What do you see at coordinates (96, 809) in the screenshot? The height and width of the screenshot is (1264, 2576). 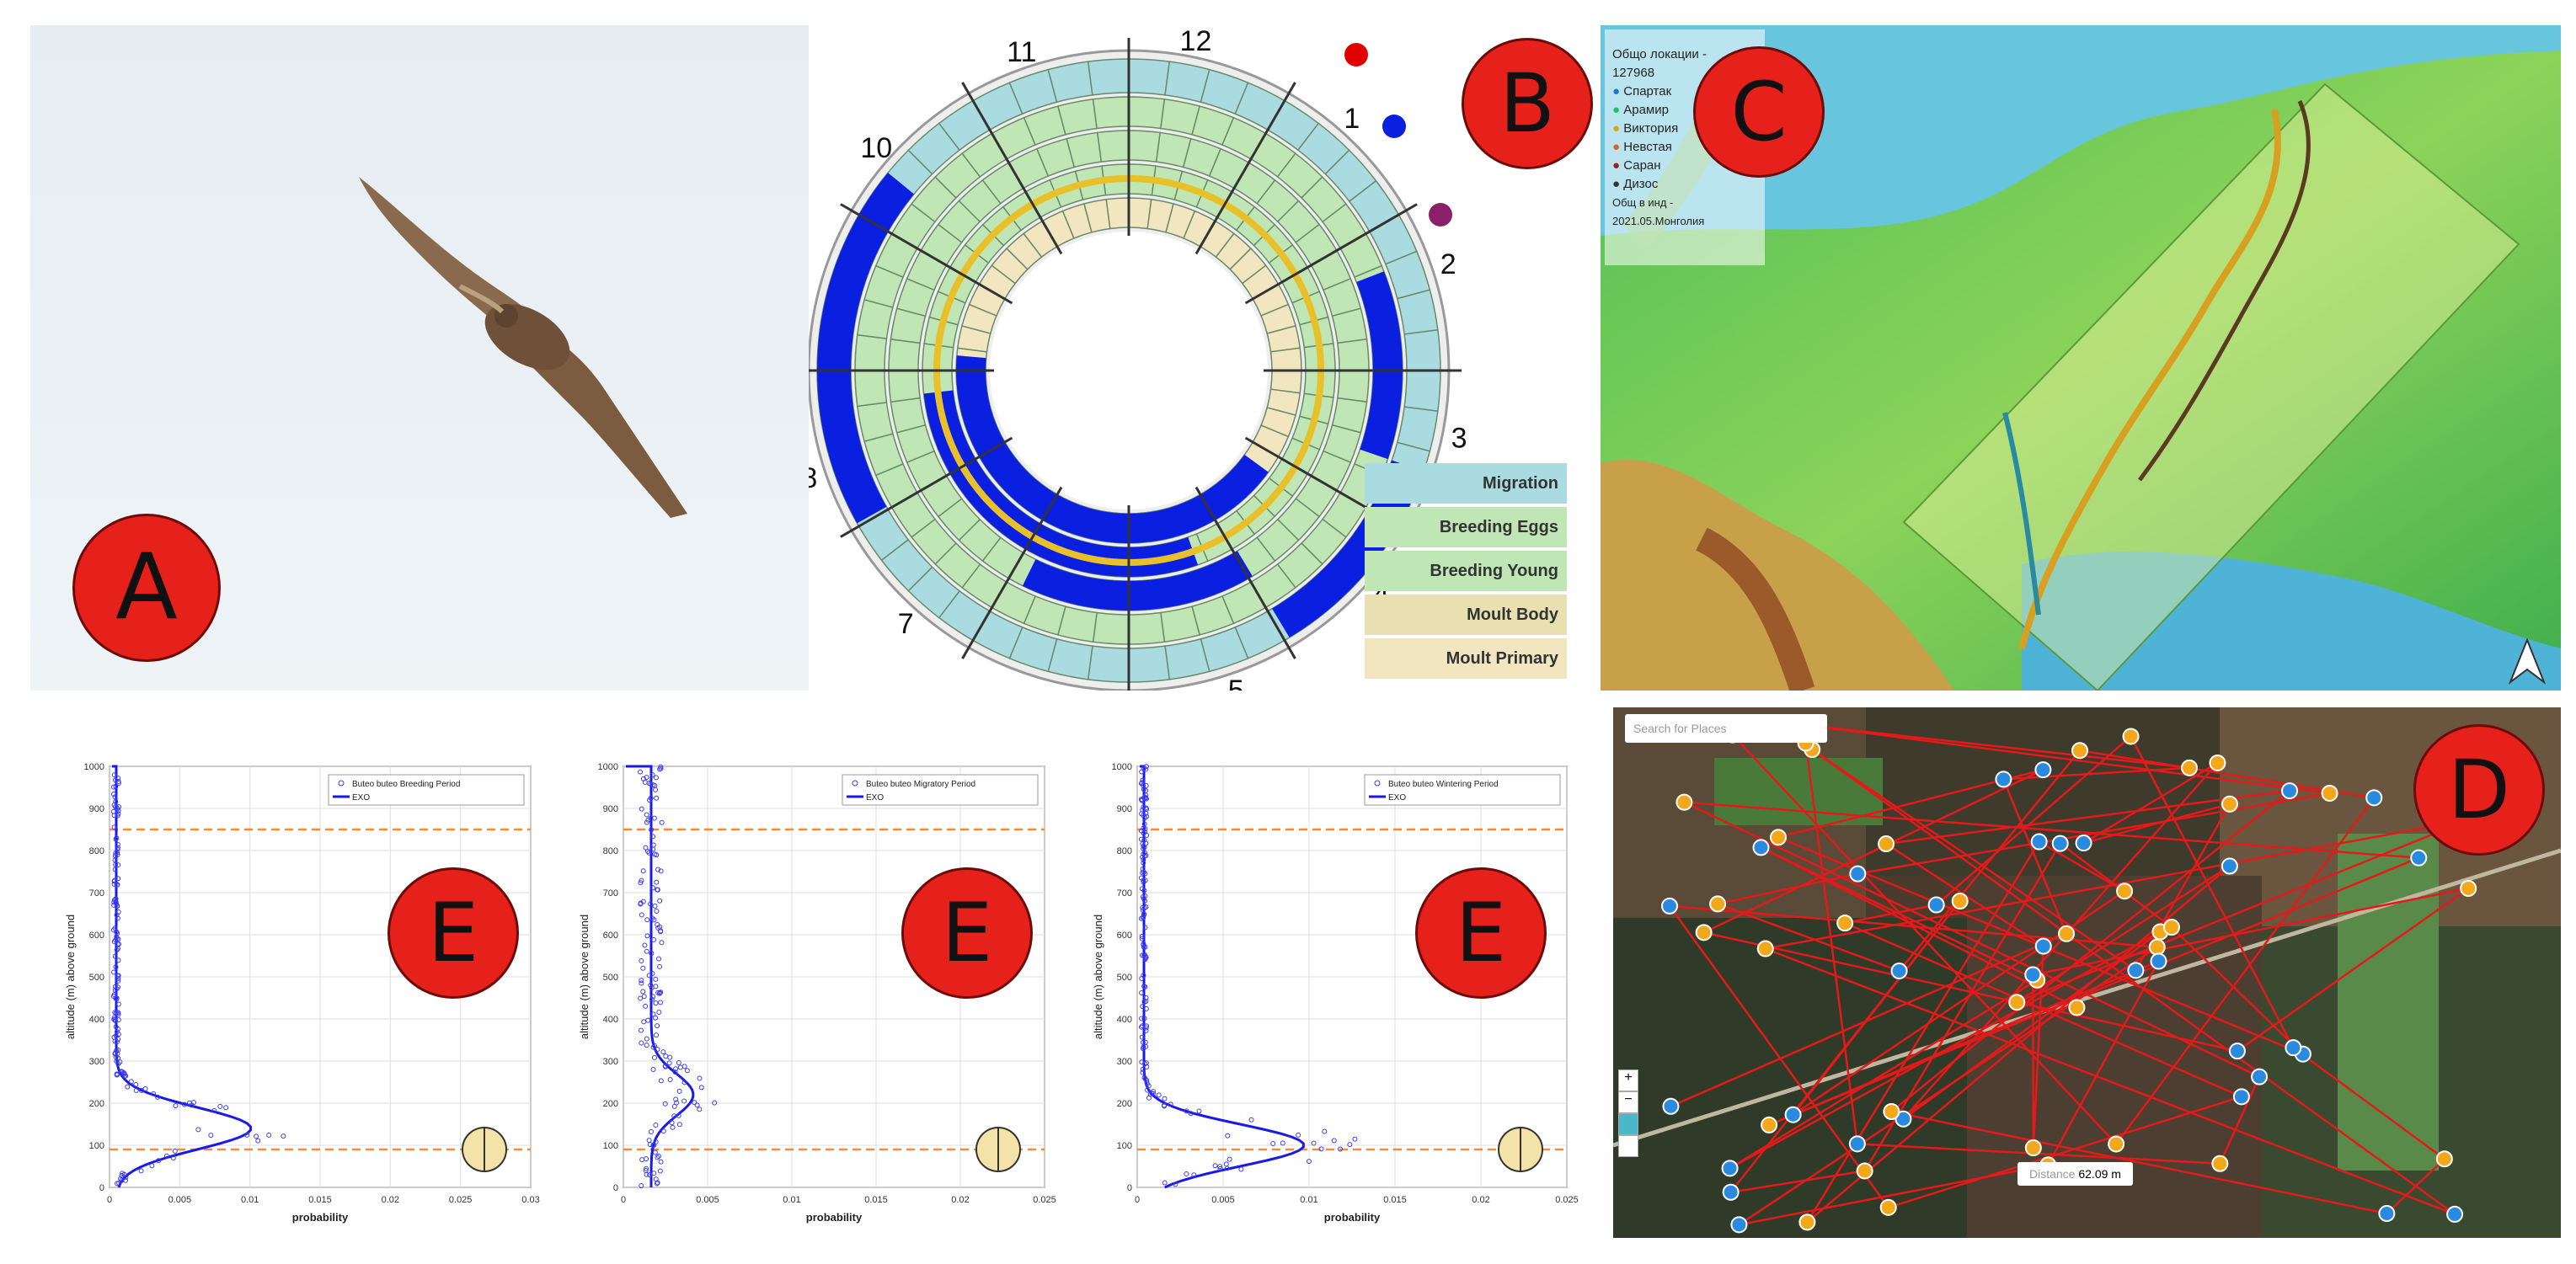 I see `y-tick-label: 900` at bounding box center [96, 809].